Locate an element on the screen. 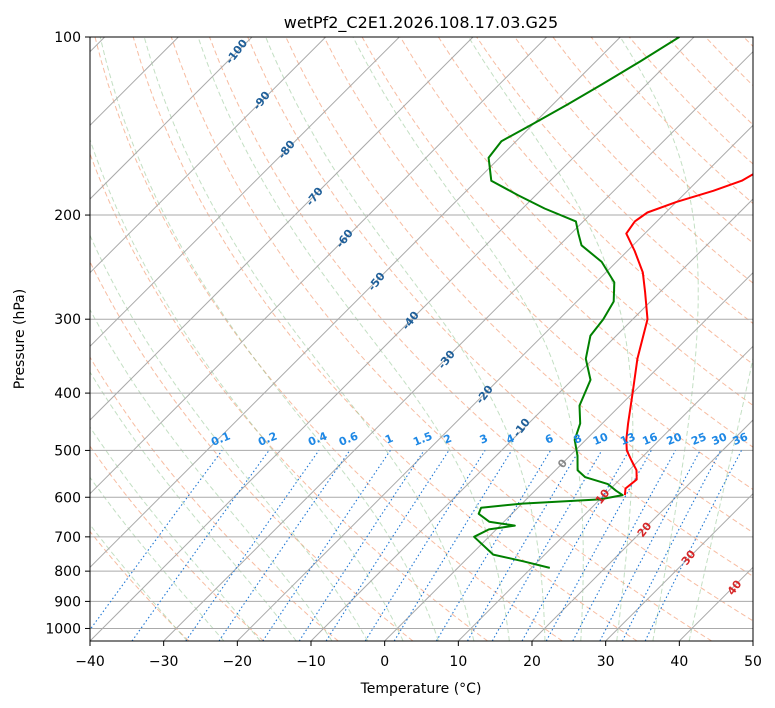  mixing-ratio-label: 1 is located at coordinates (389, 439).